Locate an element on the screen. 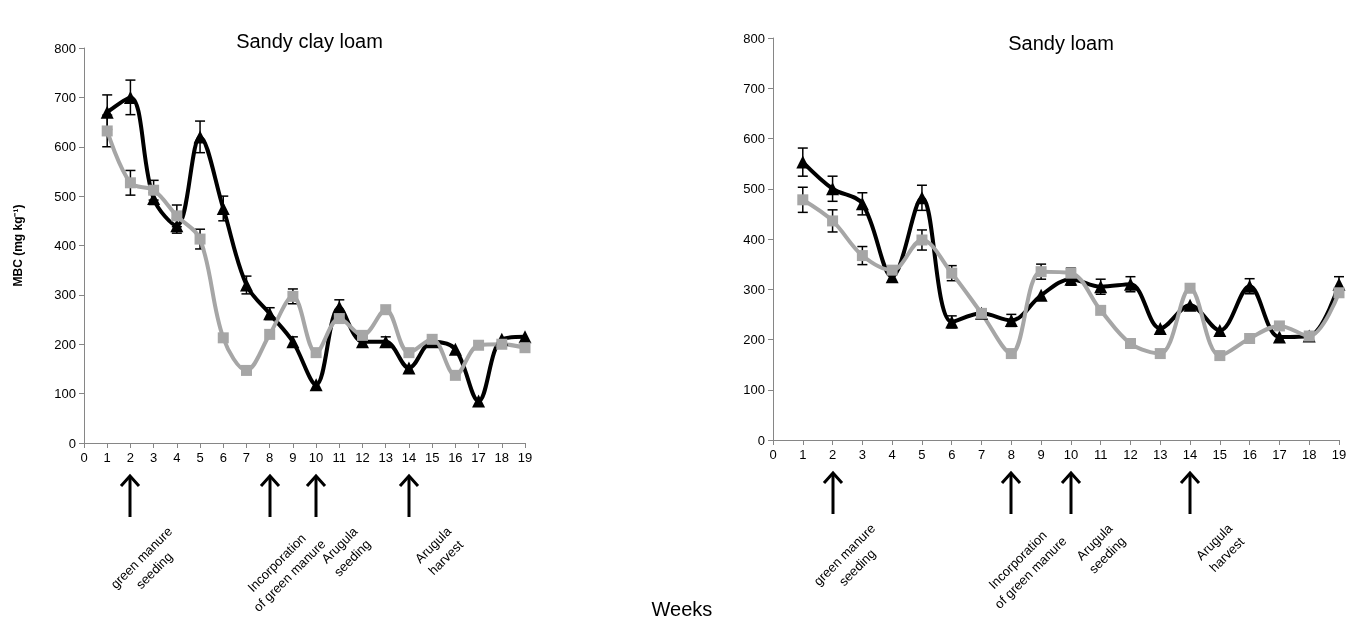 Image resolution: width=1364 pixels, height=630 pixels. chart-title: Sandy clay loam is located at coordinates (309, 41).